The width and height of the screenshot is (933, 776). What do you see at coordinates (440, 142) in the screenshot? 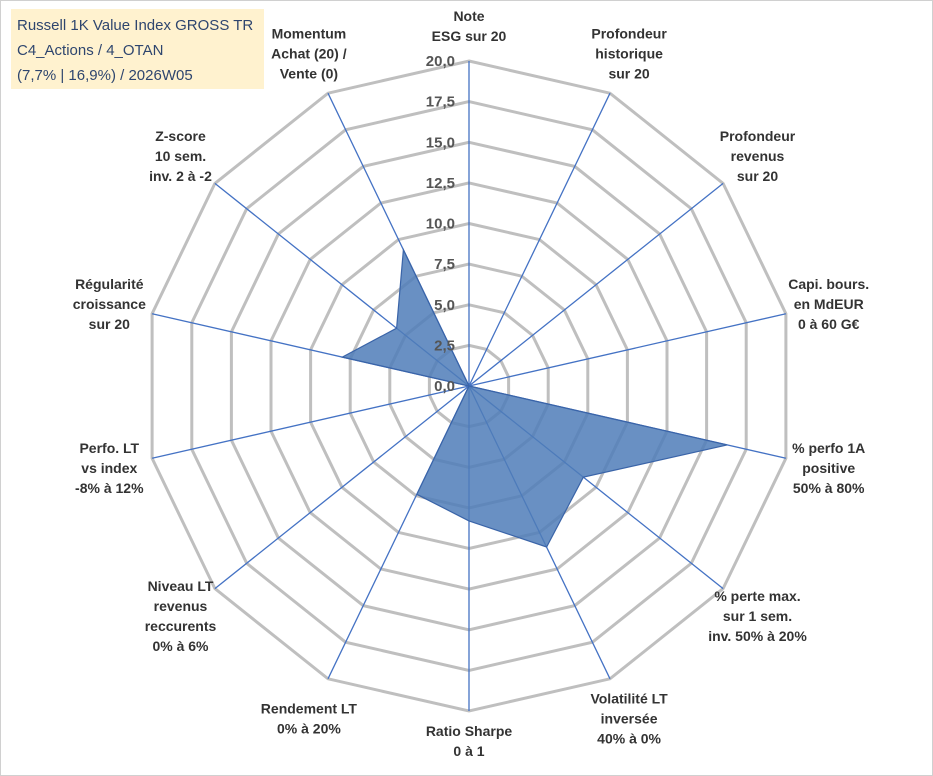
I see `radial-tick-label: 15,0` at bounding box center [440, 142].